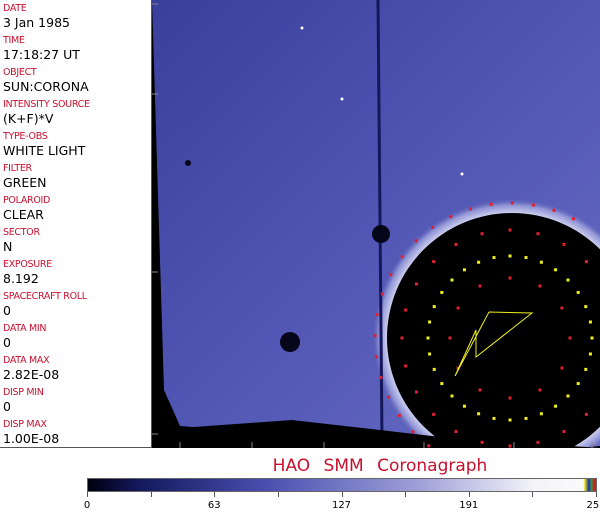 The height and width of the screenshot is (512, 600). What do you see at coordinates (23, 214) in the screenshot?
I see `field-value: CLEAR` at bounding box center [23, 214].